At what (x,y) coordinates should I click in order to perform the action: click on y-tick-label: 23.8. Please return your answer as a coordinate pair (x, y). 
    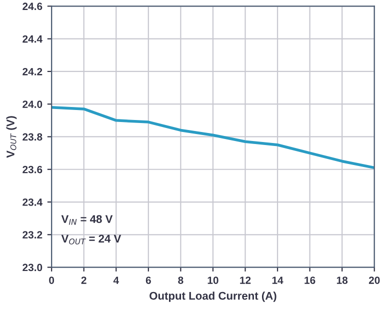
    Looking at the image, I should click on (32, 137).